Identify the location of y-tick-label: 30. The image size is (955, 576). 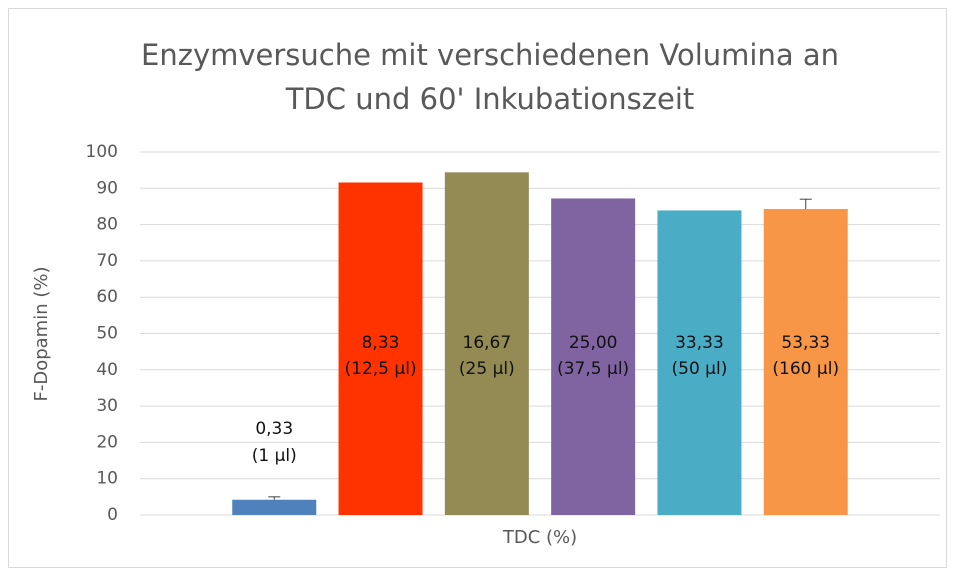
(107, 406).